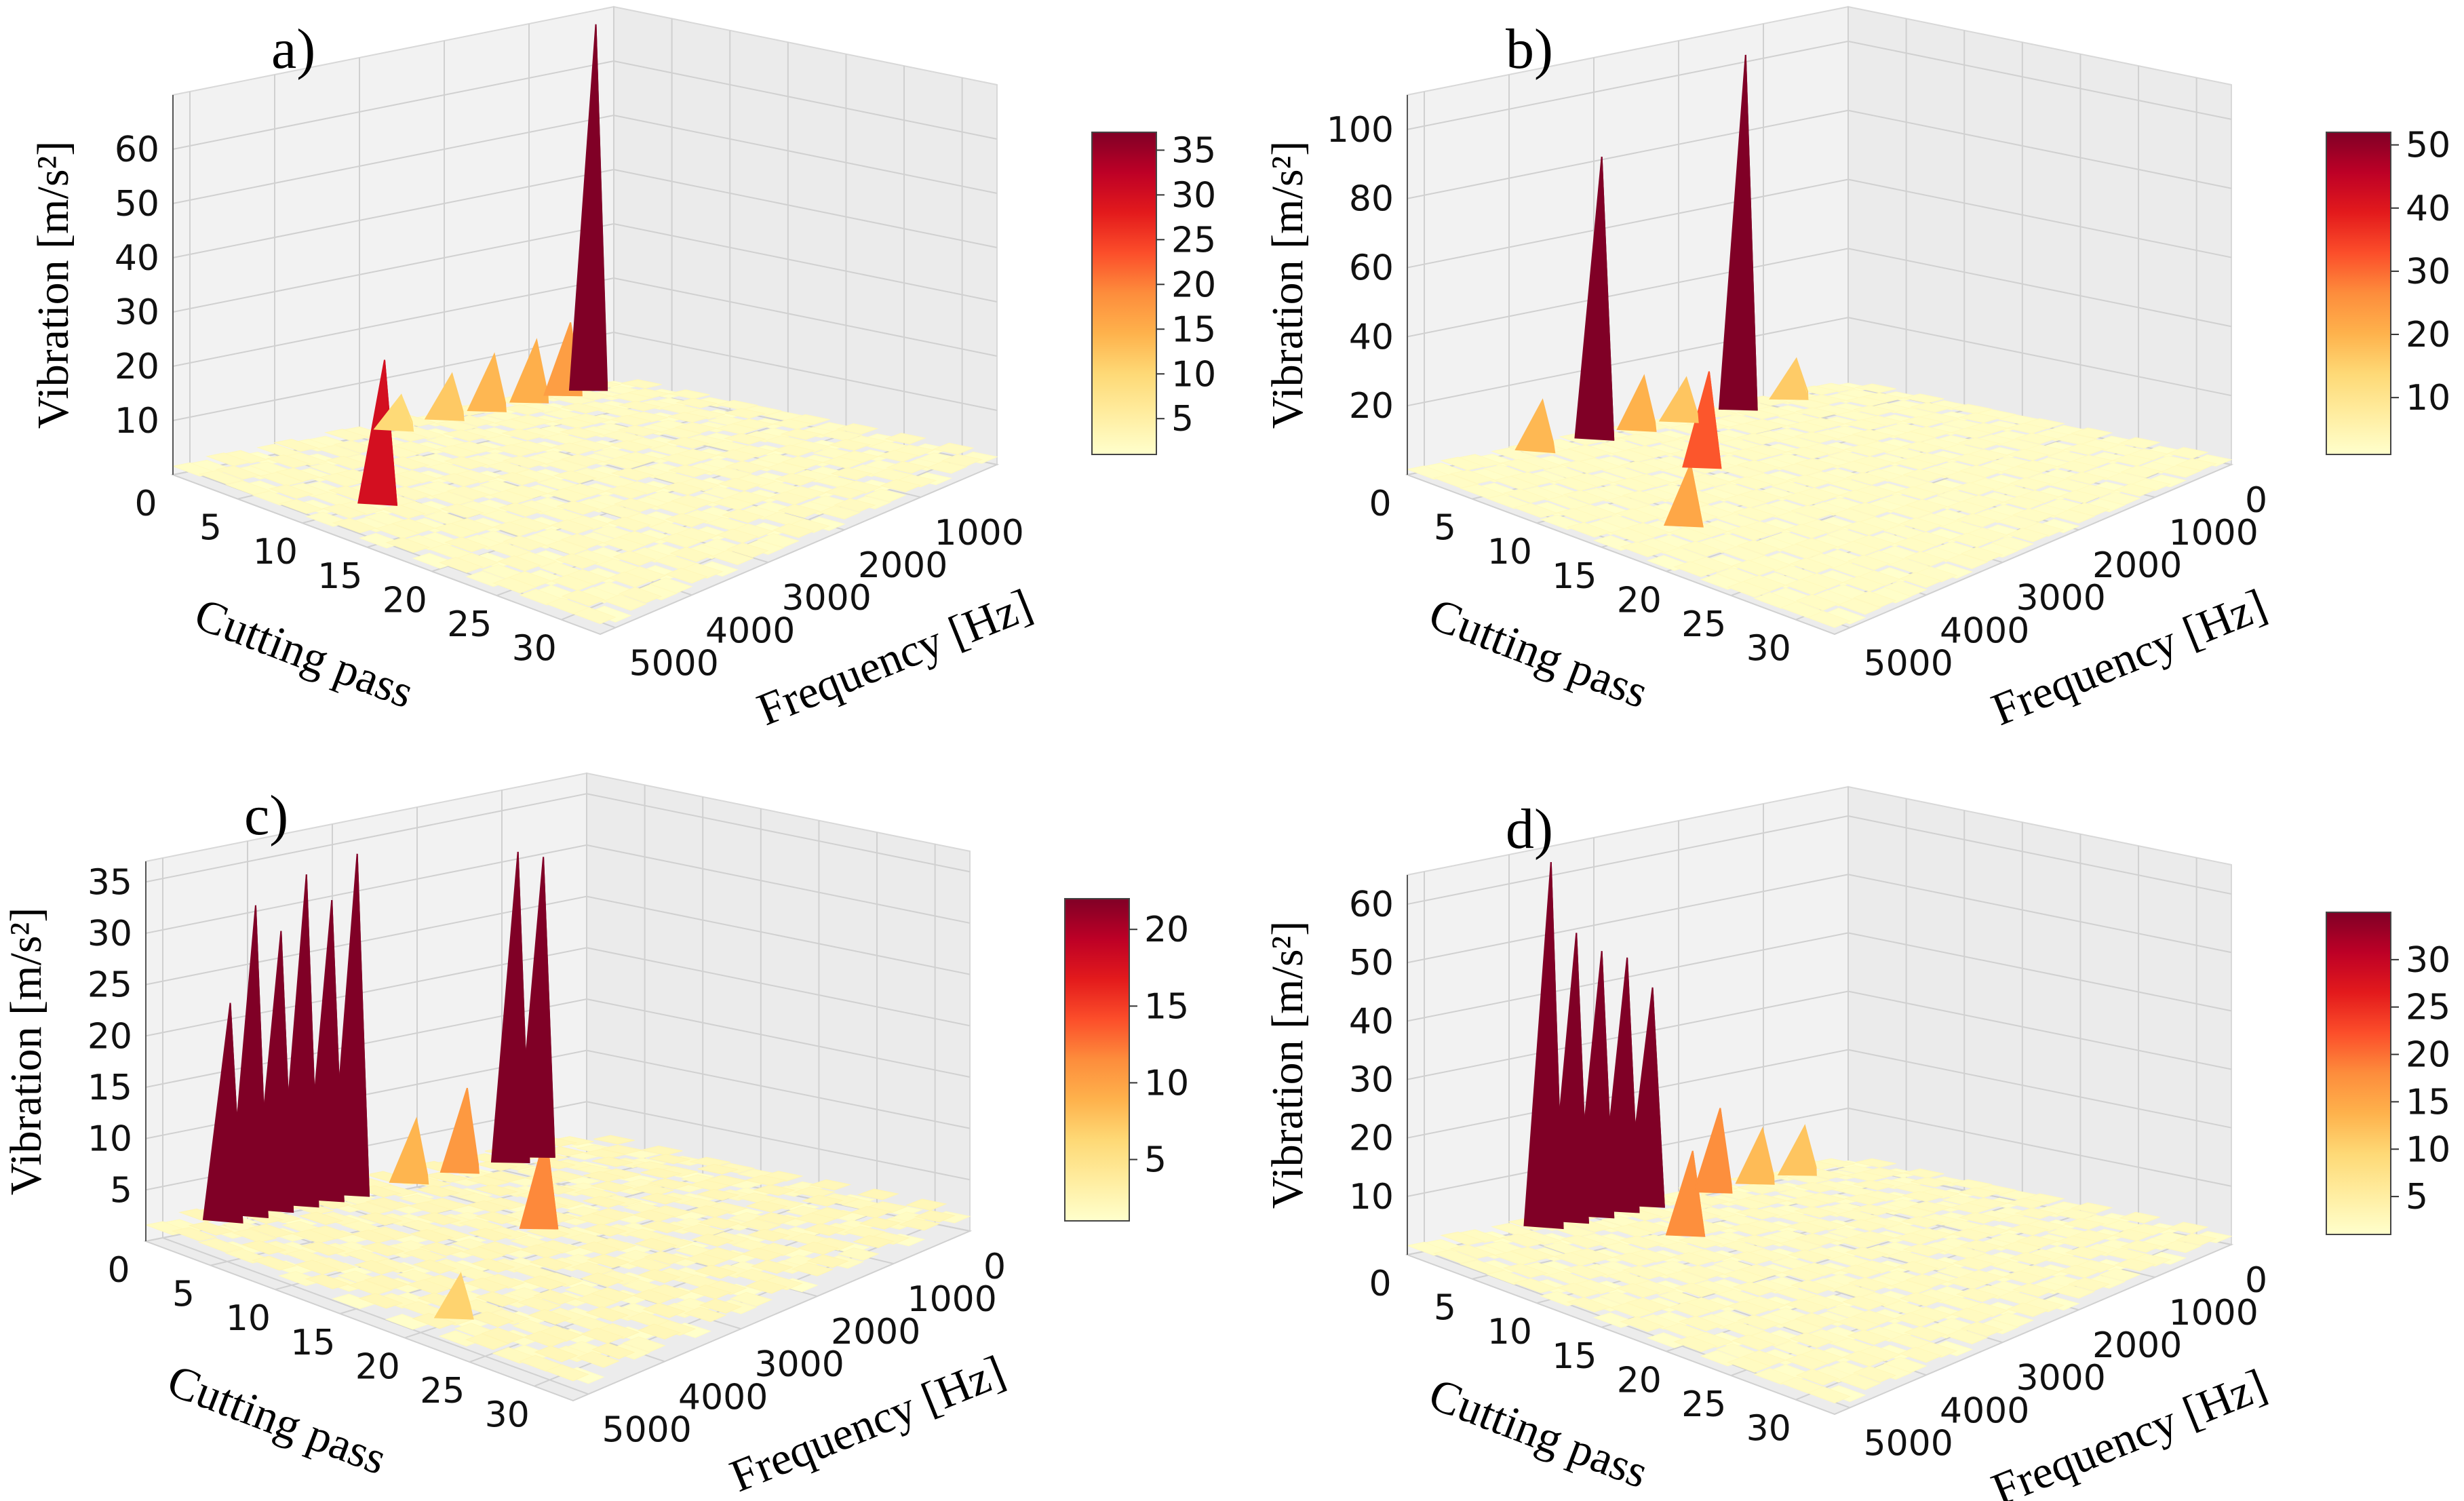 This screenshot has height=1501, width=2464. What do you see at coordinates (799, 1364) in the screenshot?
I see `freq-tick-label: 3000` at bounding box center [799, 1364].